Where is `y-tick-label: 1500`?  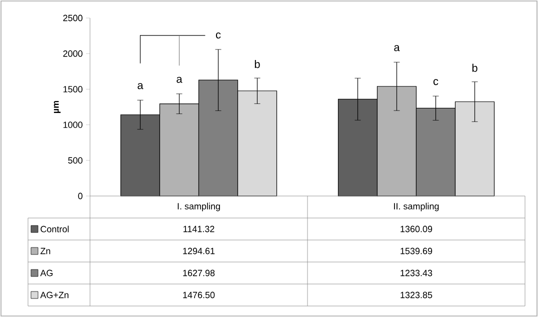
y-tick-label: 1500 is located at coordinates (72, 89).